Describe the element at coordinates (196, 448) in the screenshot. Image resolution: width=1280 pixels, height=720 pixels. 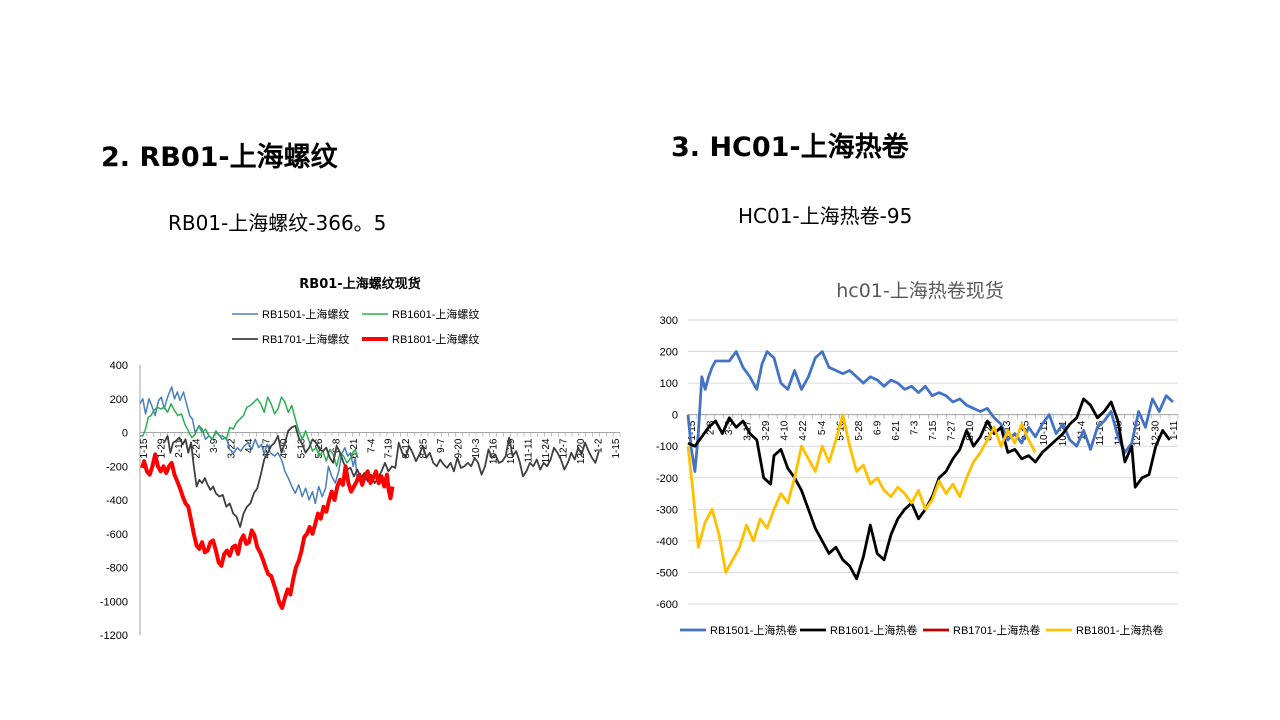
I see `x-tick-label: 2-24` at that location.